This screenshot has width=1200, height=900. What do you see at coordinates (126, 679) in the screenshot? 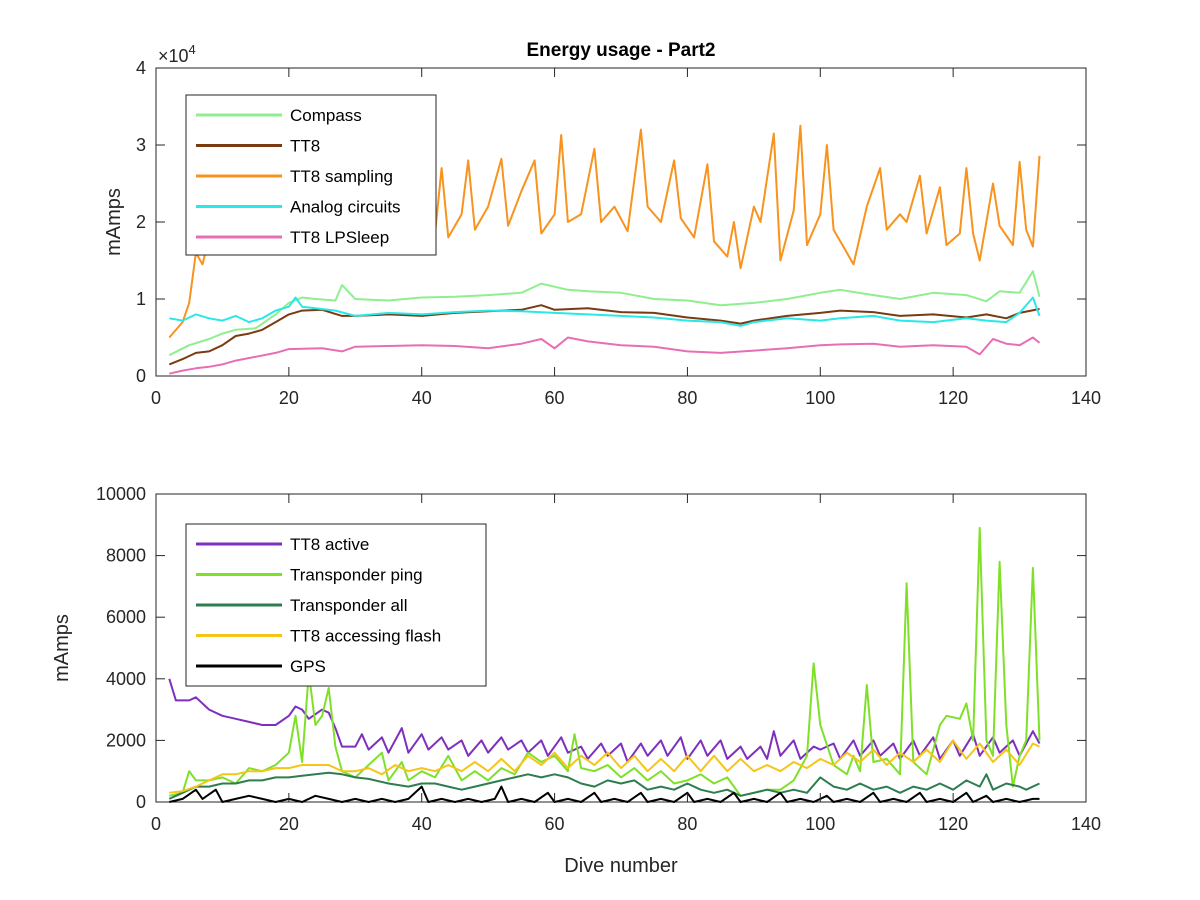
I see `y-tick-label: 4000` at bounding box center [126, 679].